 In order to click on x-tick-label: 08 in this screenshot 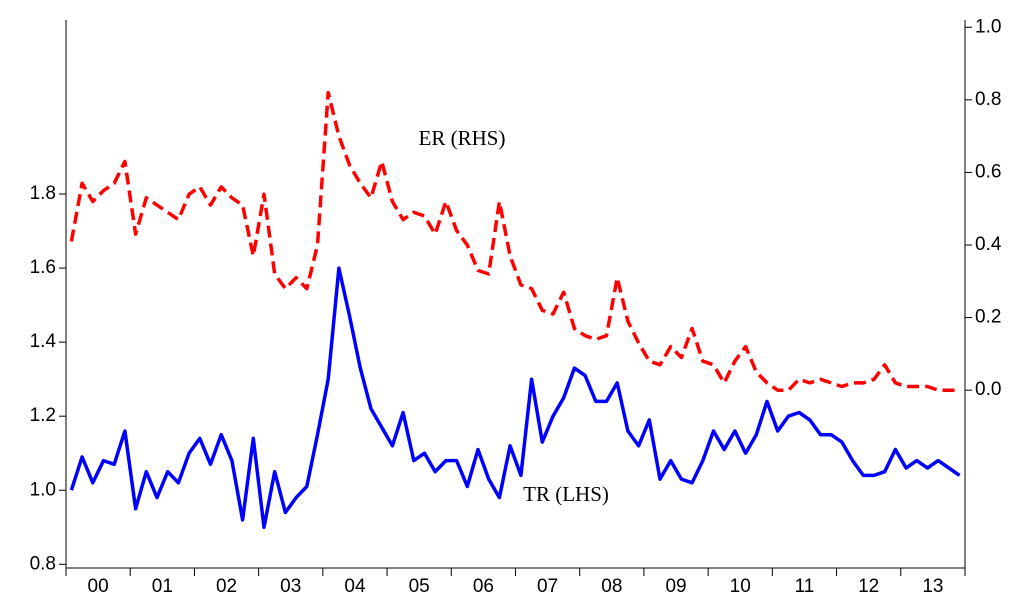, I will do `click(611, 586)`.